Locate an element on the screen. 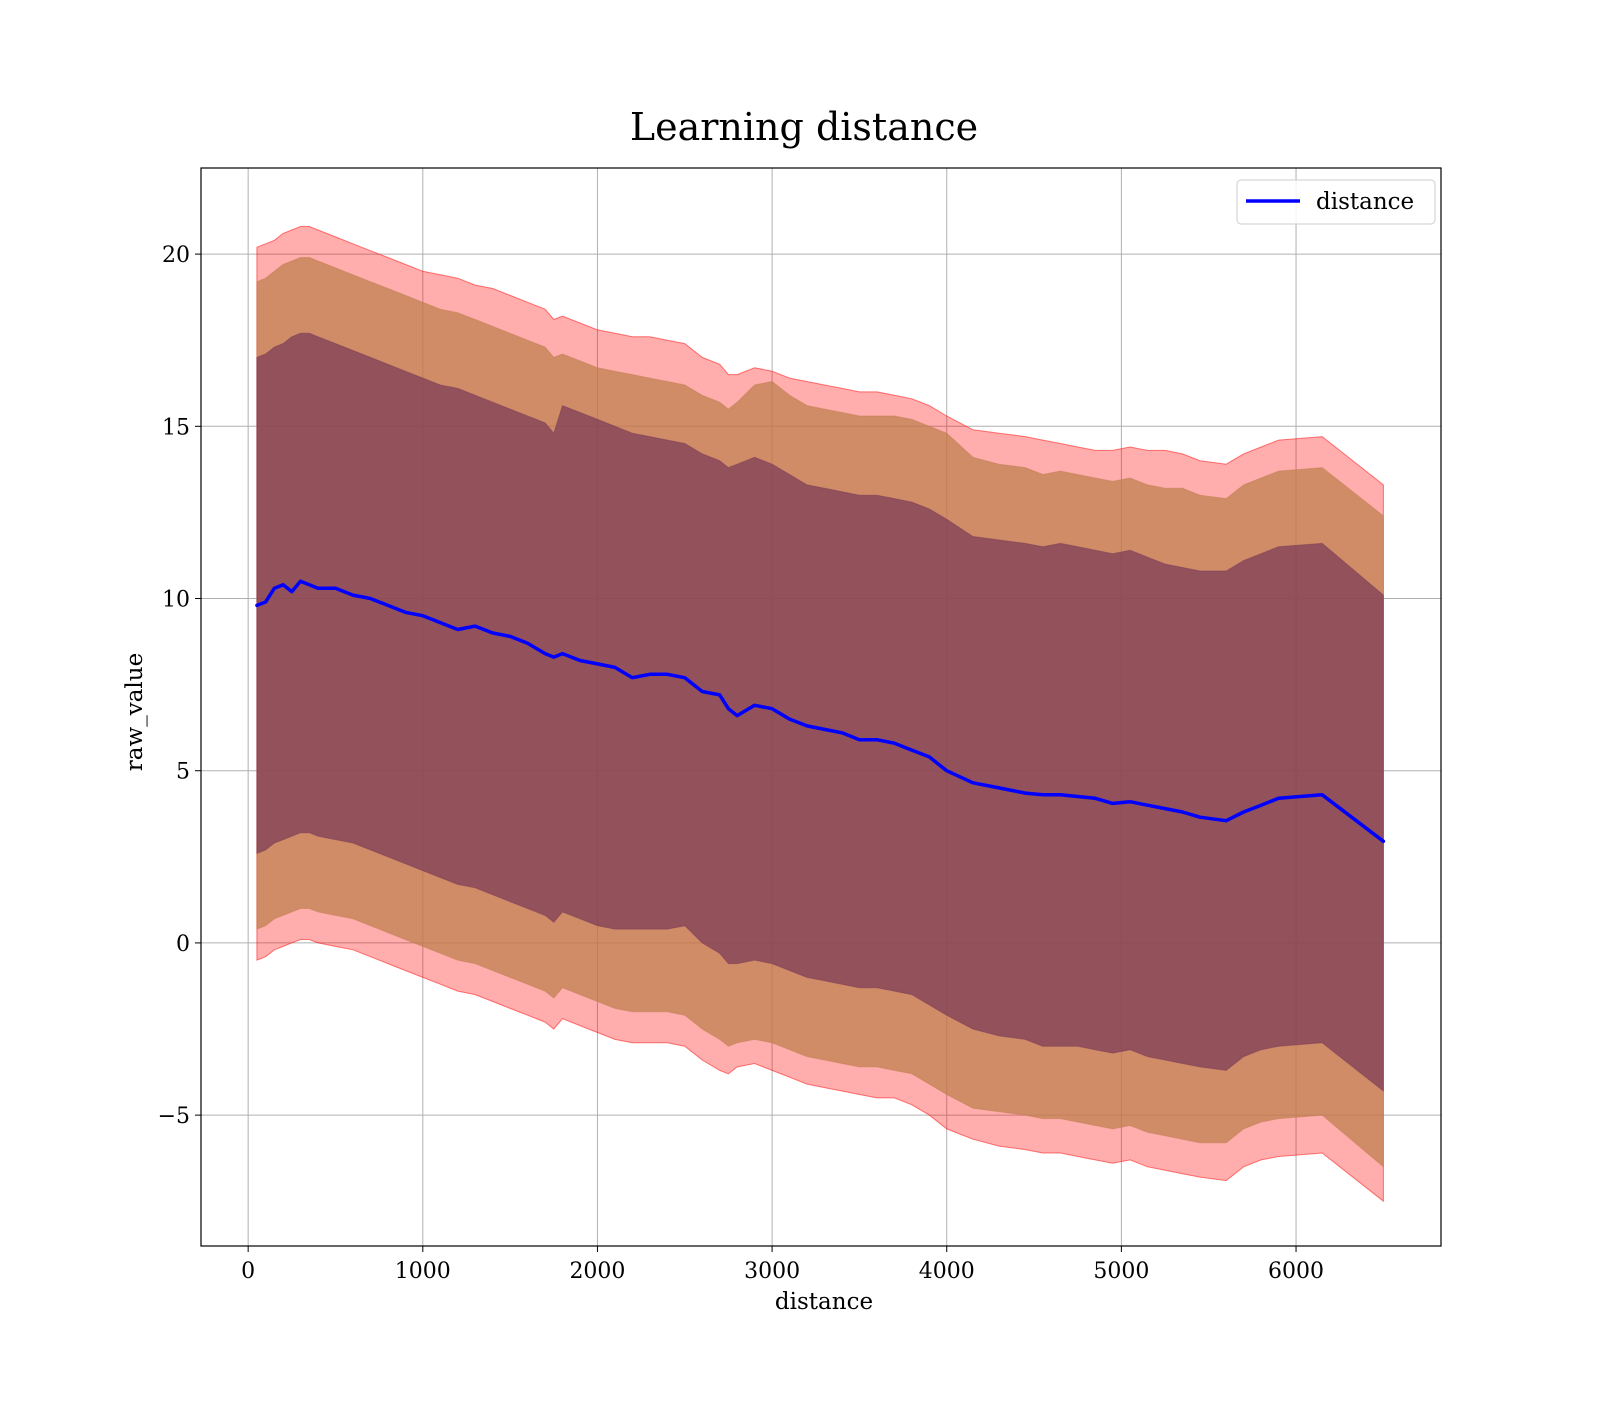  x-tick-label: 3000 is located at coordinates (772, 1271).